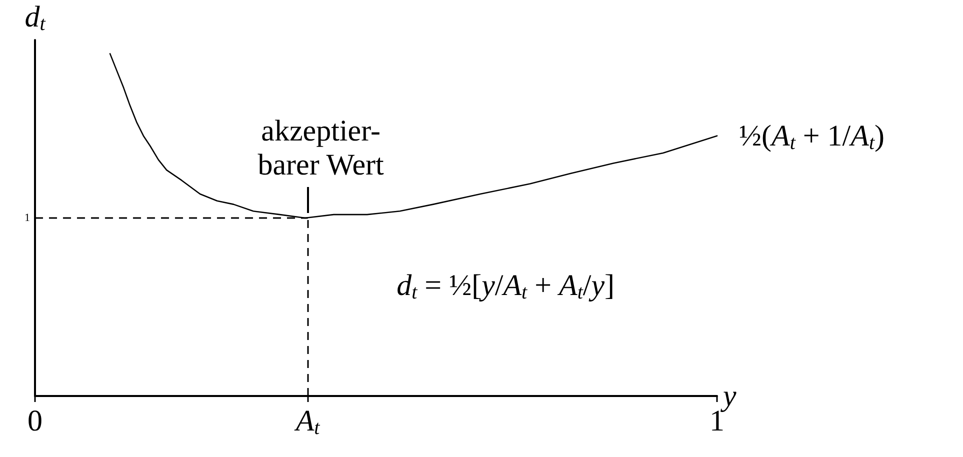 This screenshot has height=457, width=963. Describe the element at coordinates (27, 218) in the screenshot. I see `ref-line-label: 1` at that location.